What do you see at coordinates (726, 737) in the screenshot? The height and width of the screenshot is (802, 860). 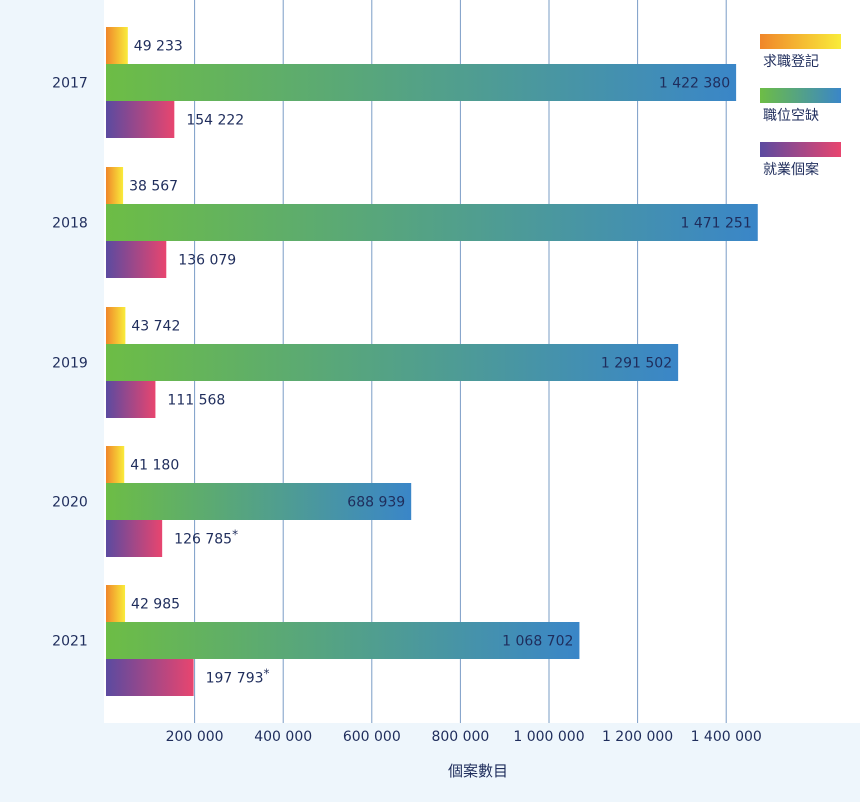 I see `x-tick-label: 1 400 000` at bounding box center [726, 737].